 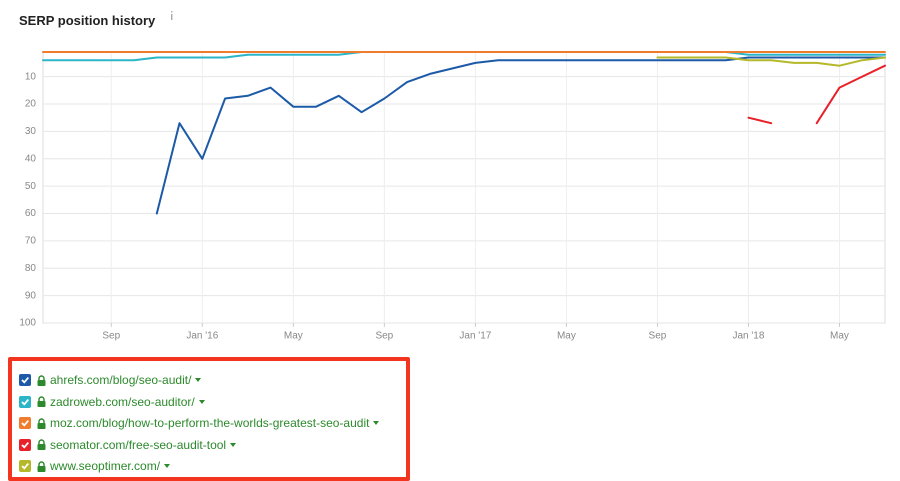 I want to click on legend-item: www.seoptimer.com/, so click(x=96, y=466).